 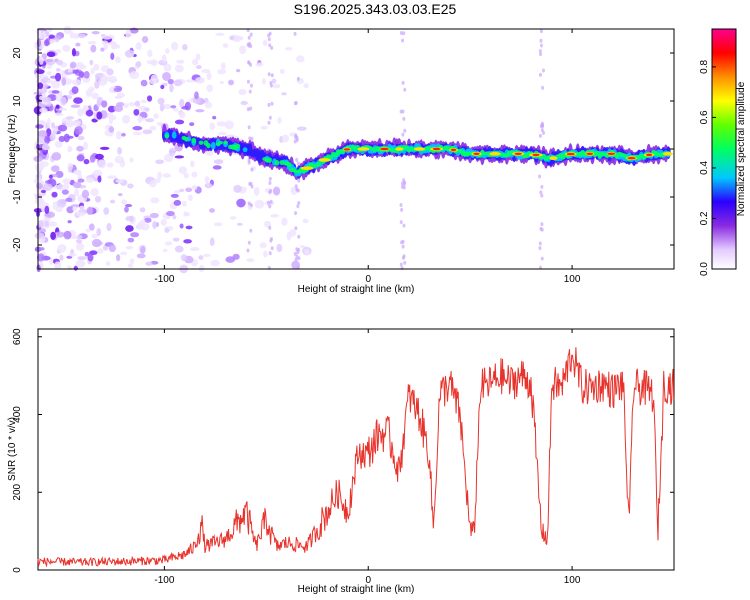 I want to click on spectrogram-y-tick-label: 20, so click(x=17, y=53).